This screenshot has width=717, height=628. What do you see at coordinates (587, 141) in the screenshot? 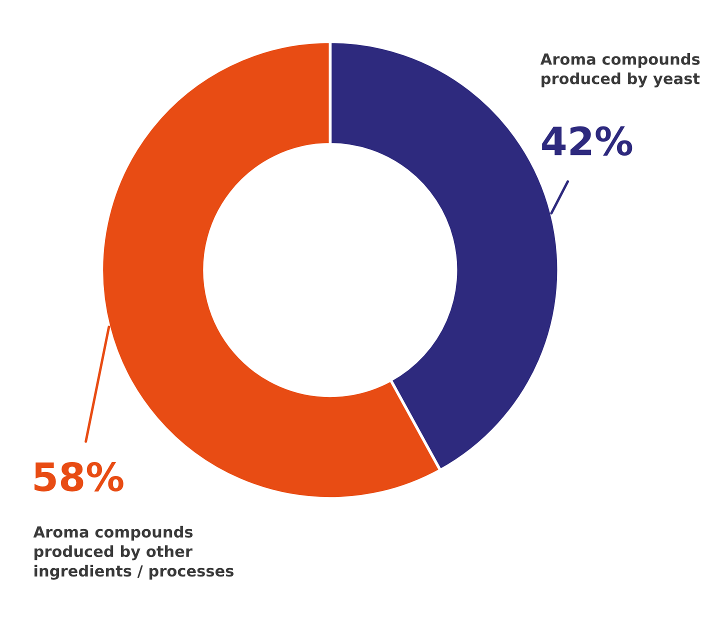
I see `data-label: 42%` at bounding box center [587, 141].